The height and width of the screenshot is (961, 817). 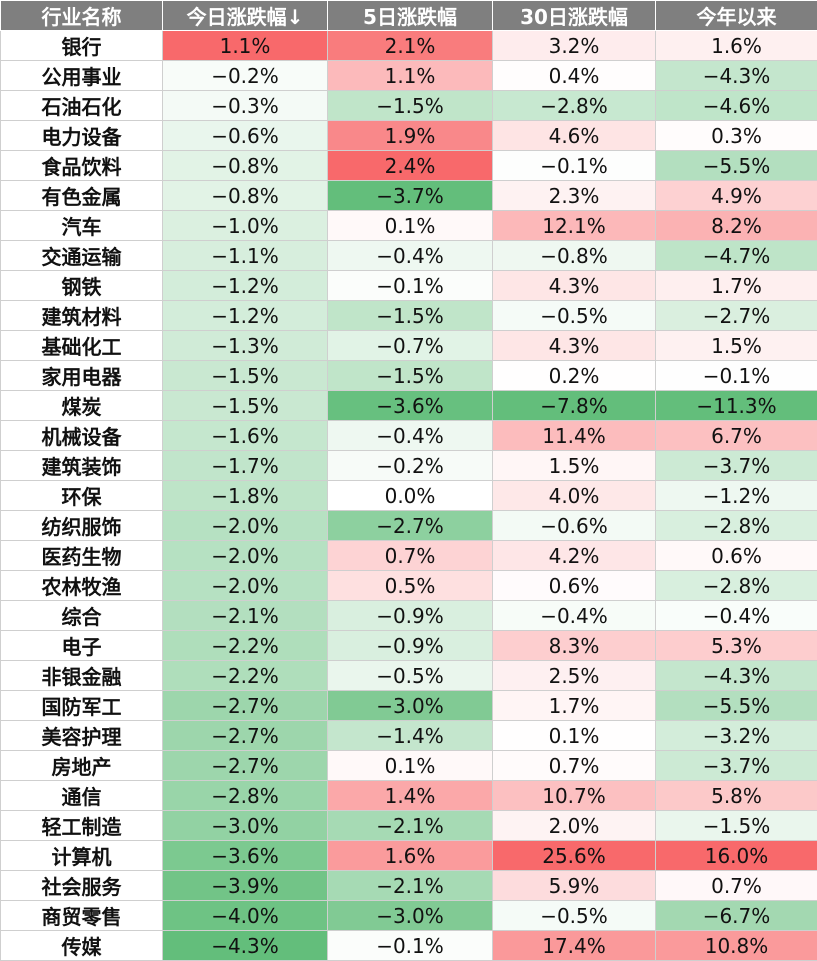 What do you see at coordinates (574, 436) in the screenshot?
I see `value-cell-30d: 11.4%` at bounding box center [574, 436].